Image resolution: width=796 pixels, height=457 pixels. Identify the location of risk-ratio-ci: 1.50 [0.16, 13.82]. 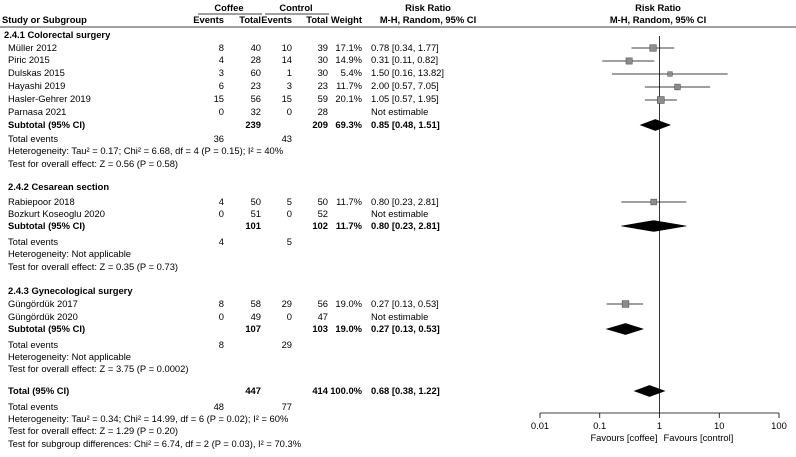
(407, 72).